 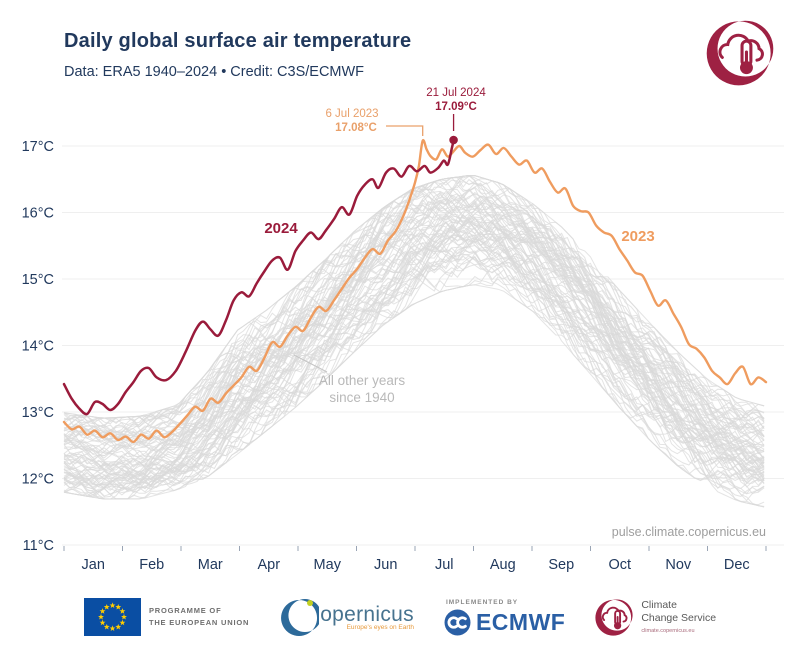 I want to click on month-label: Dec, so click(x=737, y=565).